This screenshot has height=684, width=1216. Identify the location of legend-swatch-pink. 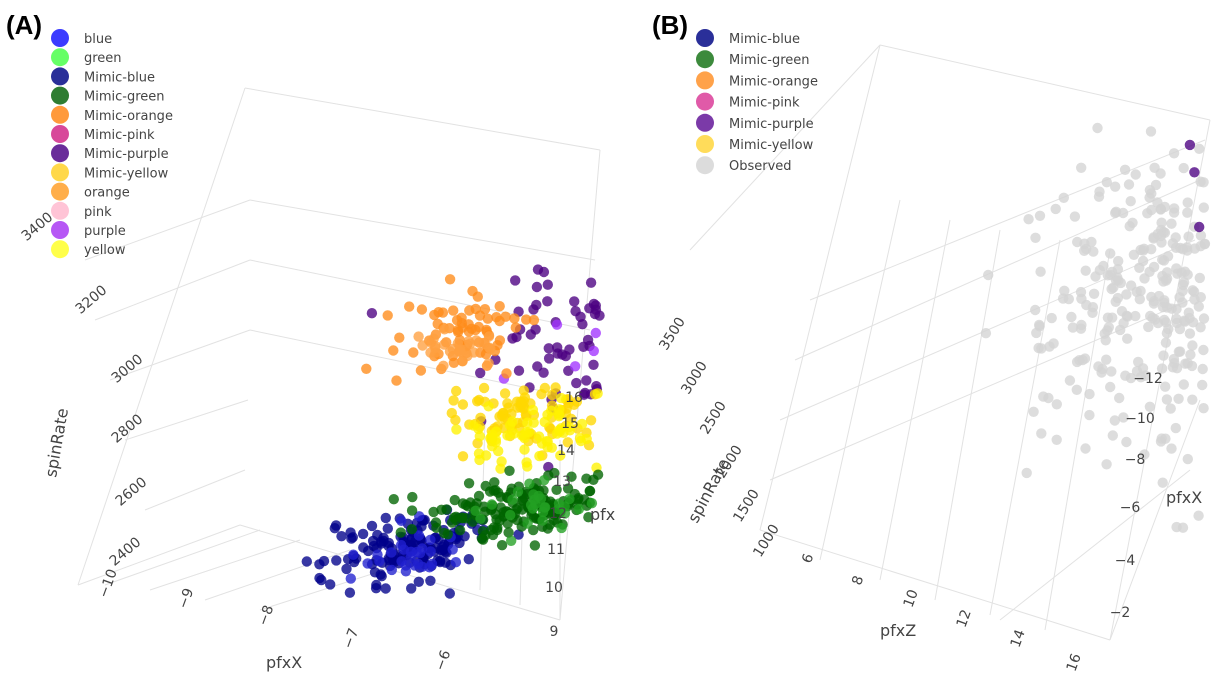
(60, 210).